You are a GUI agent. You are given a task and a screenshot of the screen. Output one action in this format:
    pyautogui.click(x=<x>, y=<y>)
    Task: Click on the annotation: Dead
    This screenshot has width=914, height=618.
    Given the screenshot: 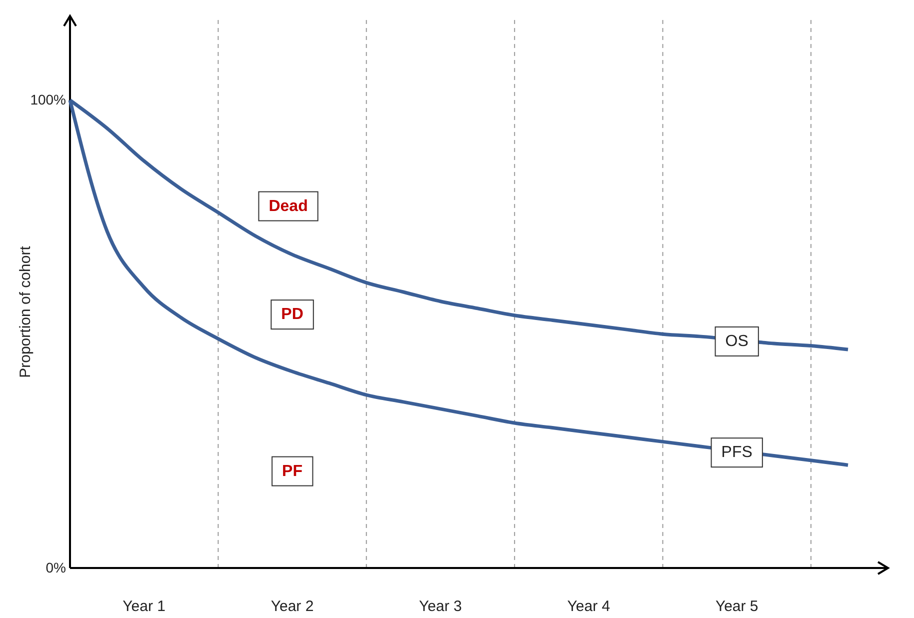 What is the action you would take?
    pyautogui.click(x=288, y=206)
    